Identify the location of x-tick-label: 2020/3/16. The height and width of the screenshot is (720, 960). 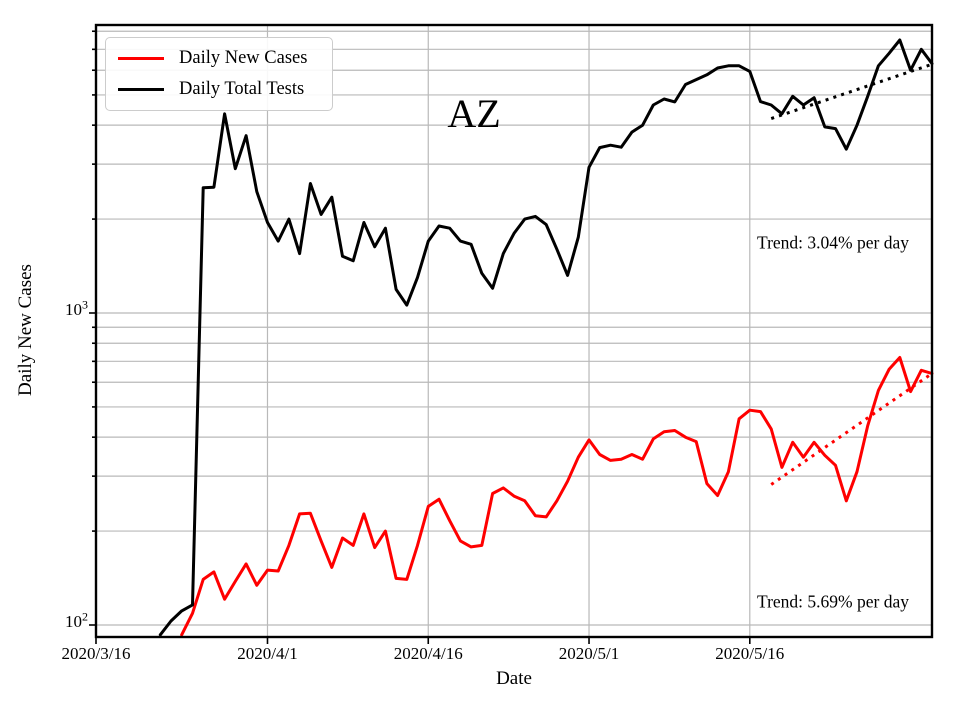
(96, 653).